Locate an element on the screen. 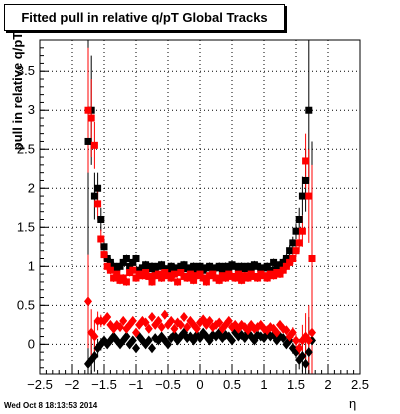 The width and height of the screenshot is (400, 414). x-tick-label: 1 is located at coordinates (263, 384).